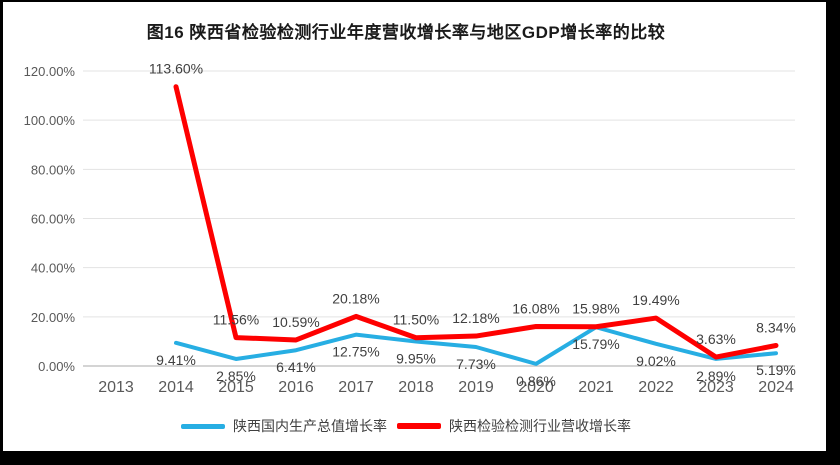 Image resolution: width=840 pixels, height=465 pixels. What do you see at coordinates (540, 426) in the screenshot?
I see `legend-label-revenue-growth: 陕西检验检测行业营收增长率` at bounding box center [540, 426].